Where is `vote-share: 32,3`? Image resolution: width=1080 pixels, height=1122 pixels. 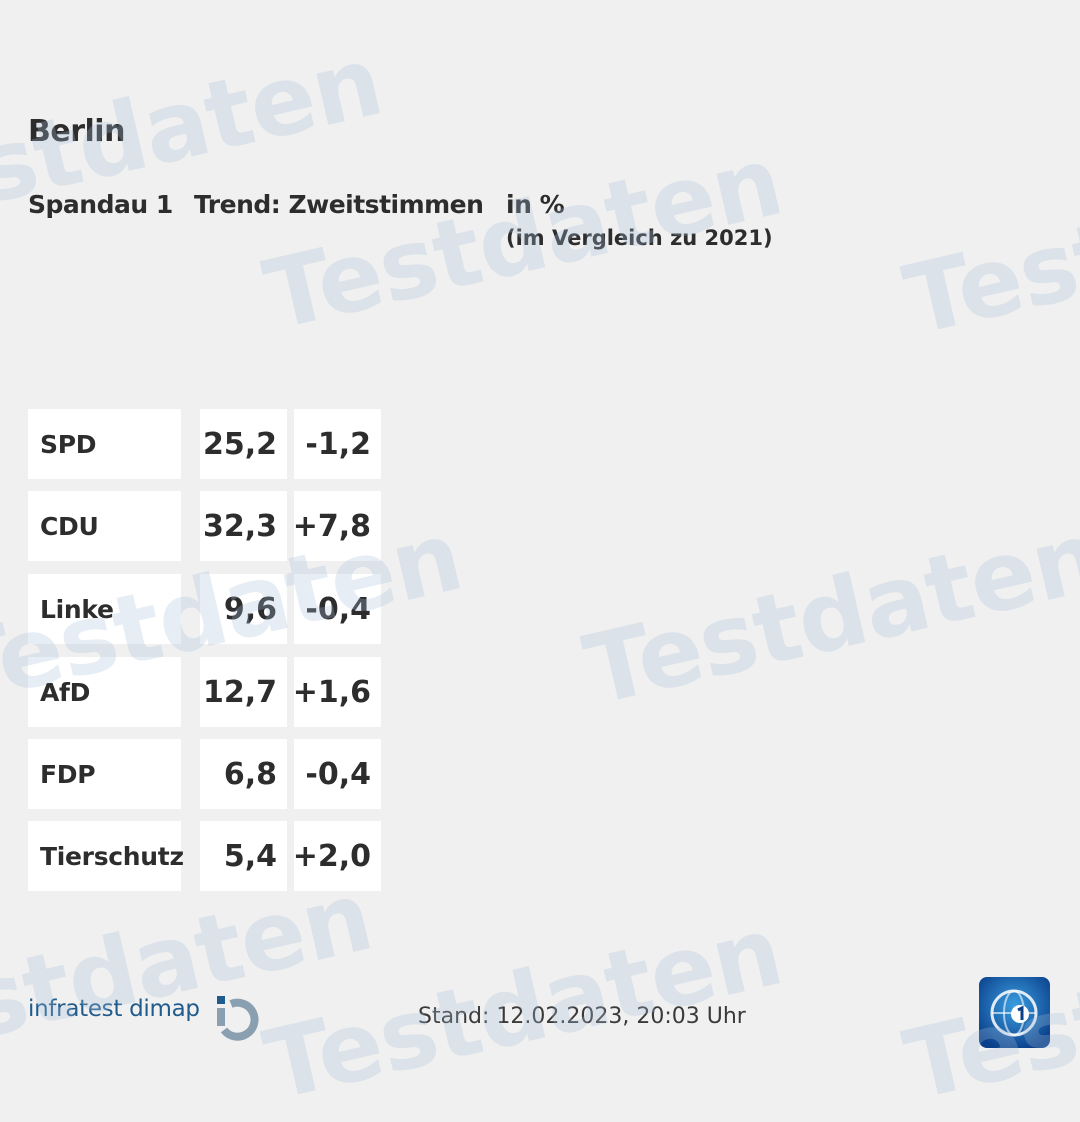
vote-share: 32,3 is located at coordinates (243, 526).